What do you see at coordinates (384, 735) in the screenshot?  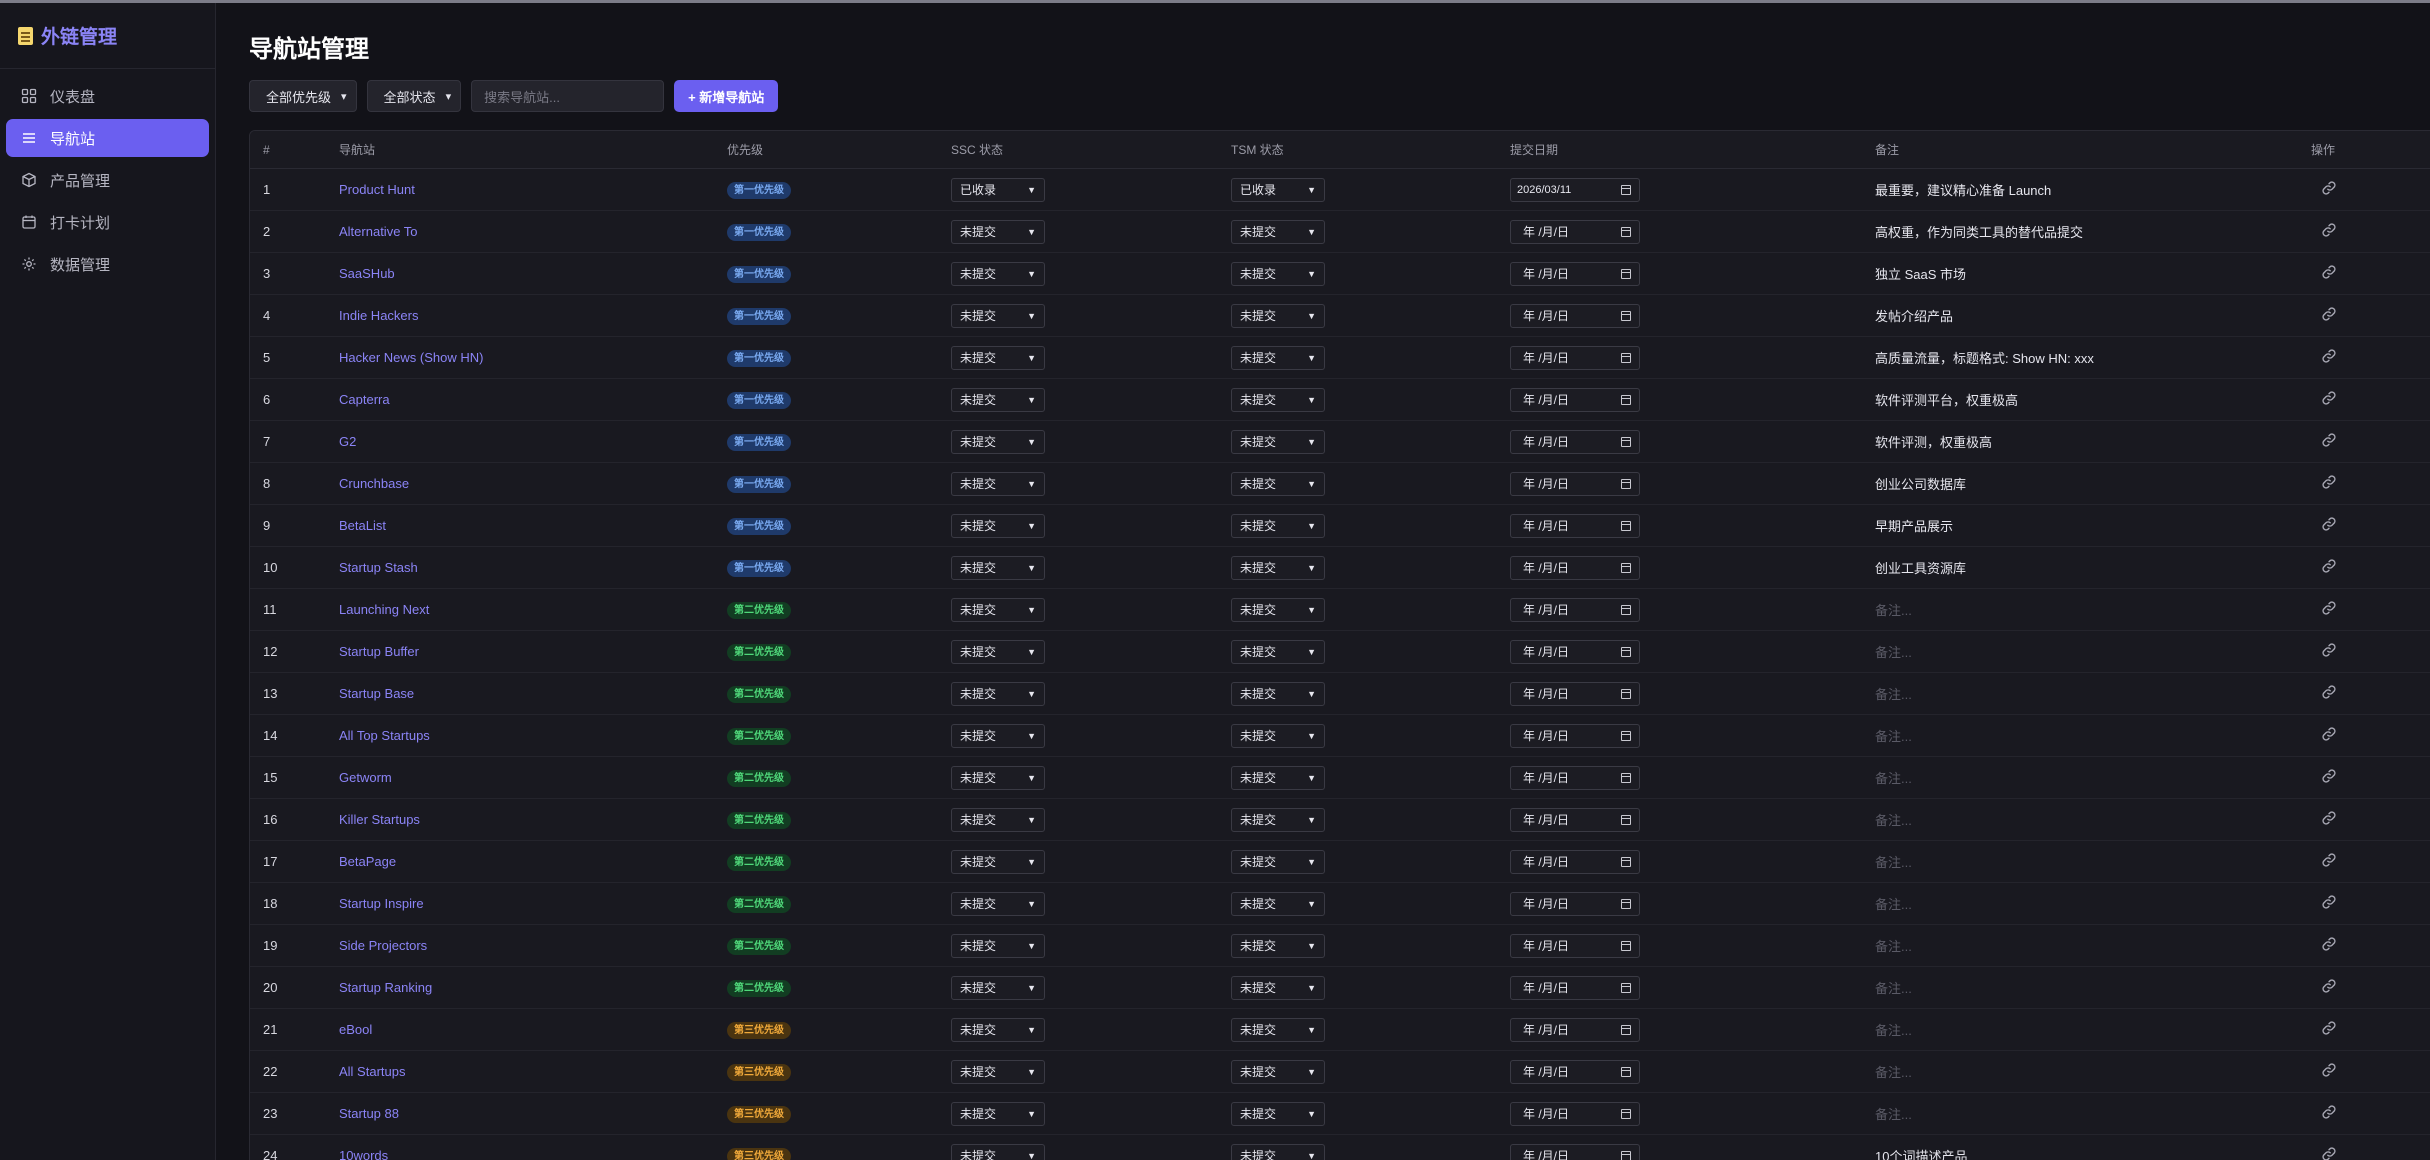 I see `site-name-link: All Top Startups` at bounding box center [384, 735].